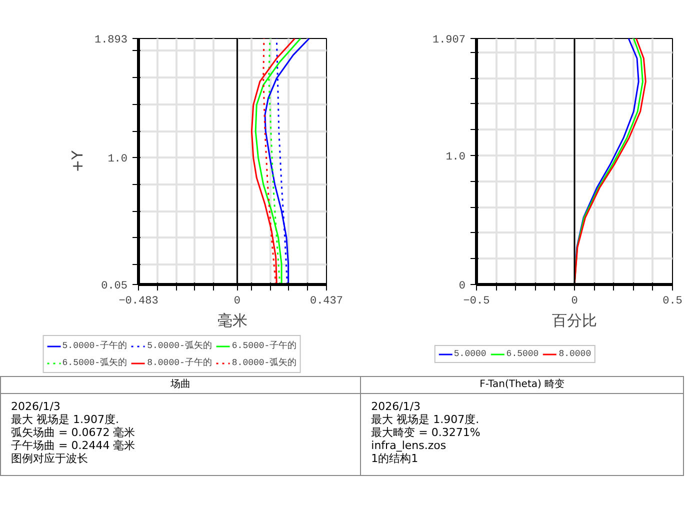  What do you see at coordinates (50, 459) in the screenshot?
I see `text: 图例对应于波长` at bounding box center [50, 459].